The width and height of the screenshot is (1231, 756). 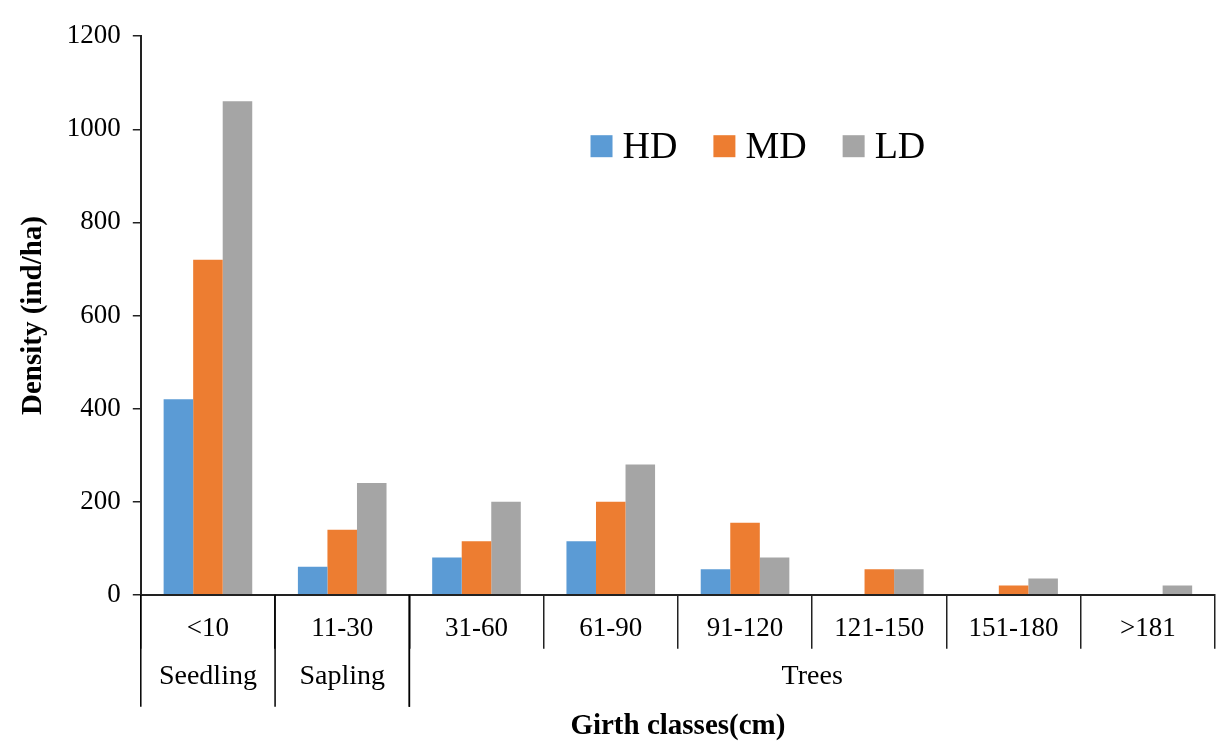 I want to click on y-tick-label: 400, so click(x=100, y=406).